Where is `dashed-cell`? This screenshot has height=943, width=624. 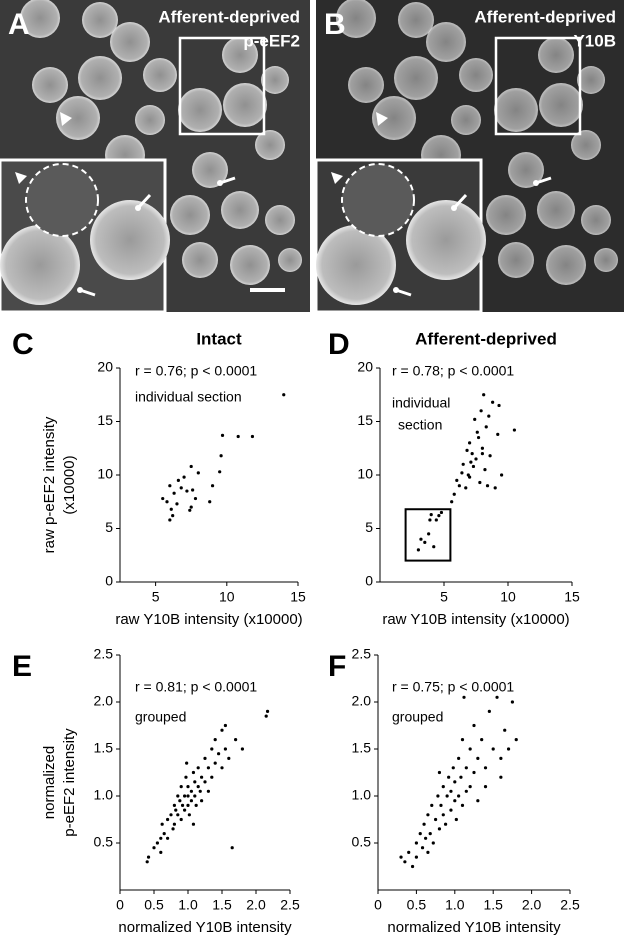 dashed-cell is located at coordinates (378, 200).